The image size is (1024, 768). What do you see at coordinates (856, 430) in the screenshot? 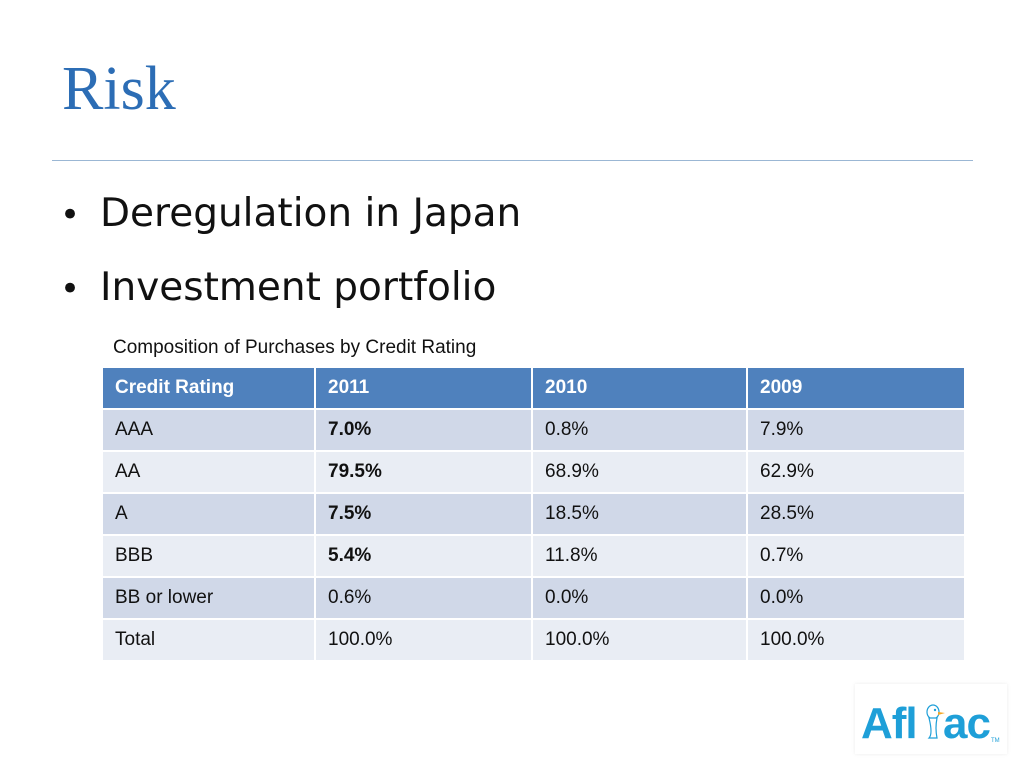
I see `value-cell-2009: 7.9%` at bounding box center [856, 430].